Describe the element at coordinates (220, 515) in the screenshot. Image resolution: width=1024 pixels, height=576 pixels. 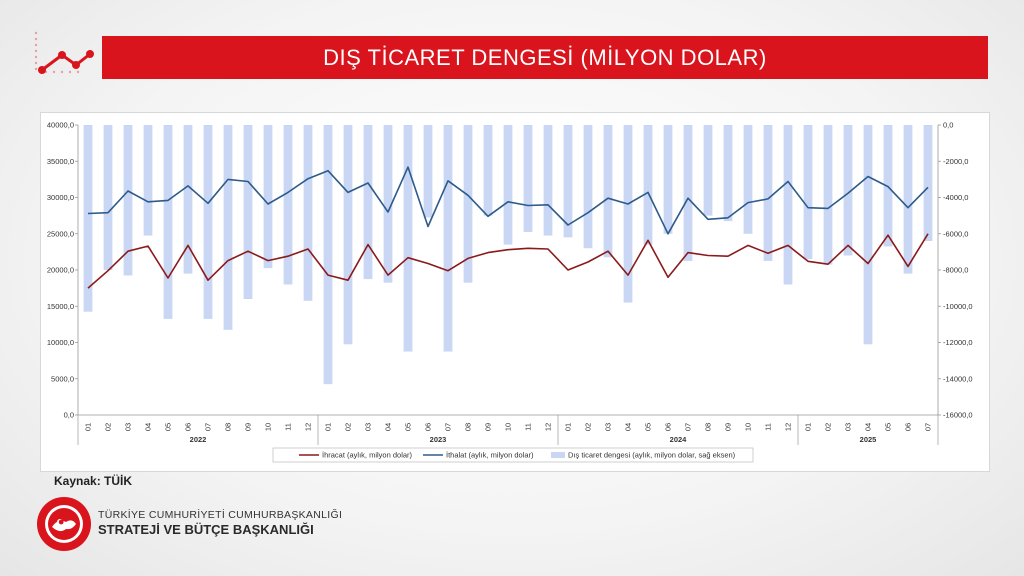
I see `org-name-line1: TÜRKİYE CUMHURİYETİ CUMHURBAŞKANLIĞI` at that location.